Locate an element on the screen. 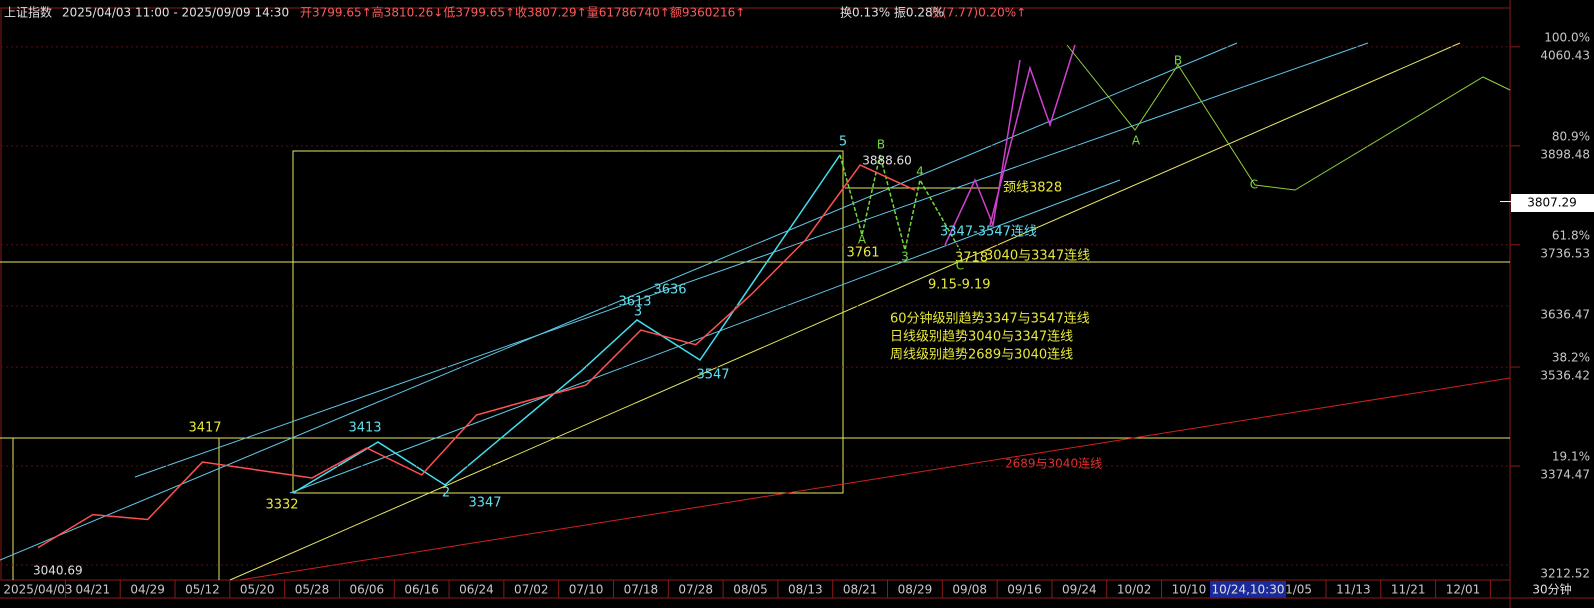 The width and height of the screenshot is (1594, 608). x-tick-label: 12/01 is located at coordinates (1463, 590).